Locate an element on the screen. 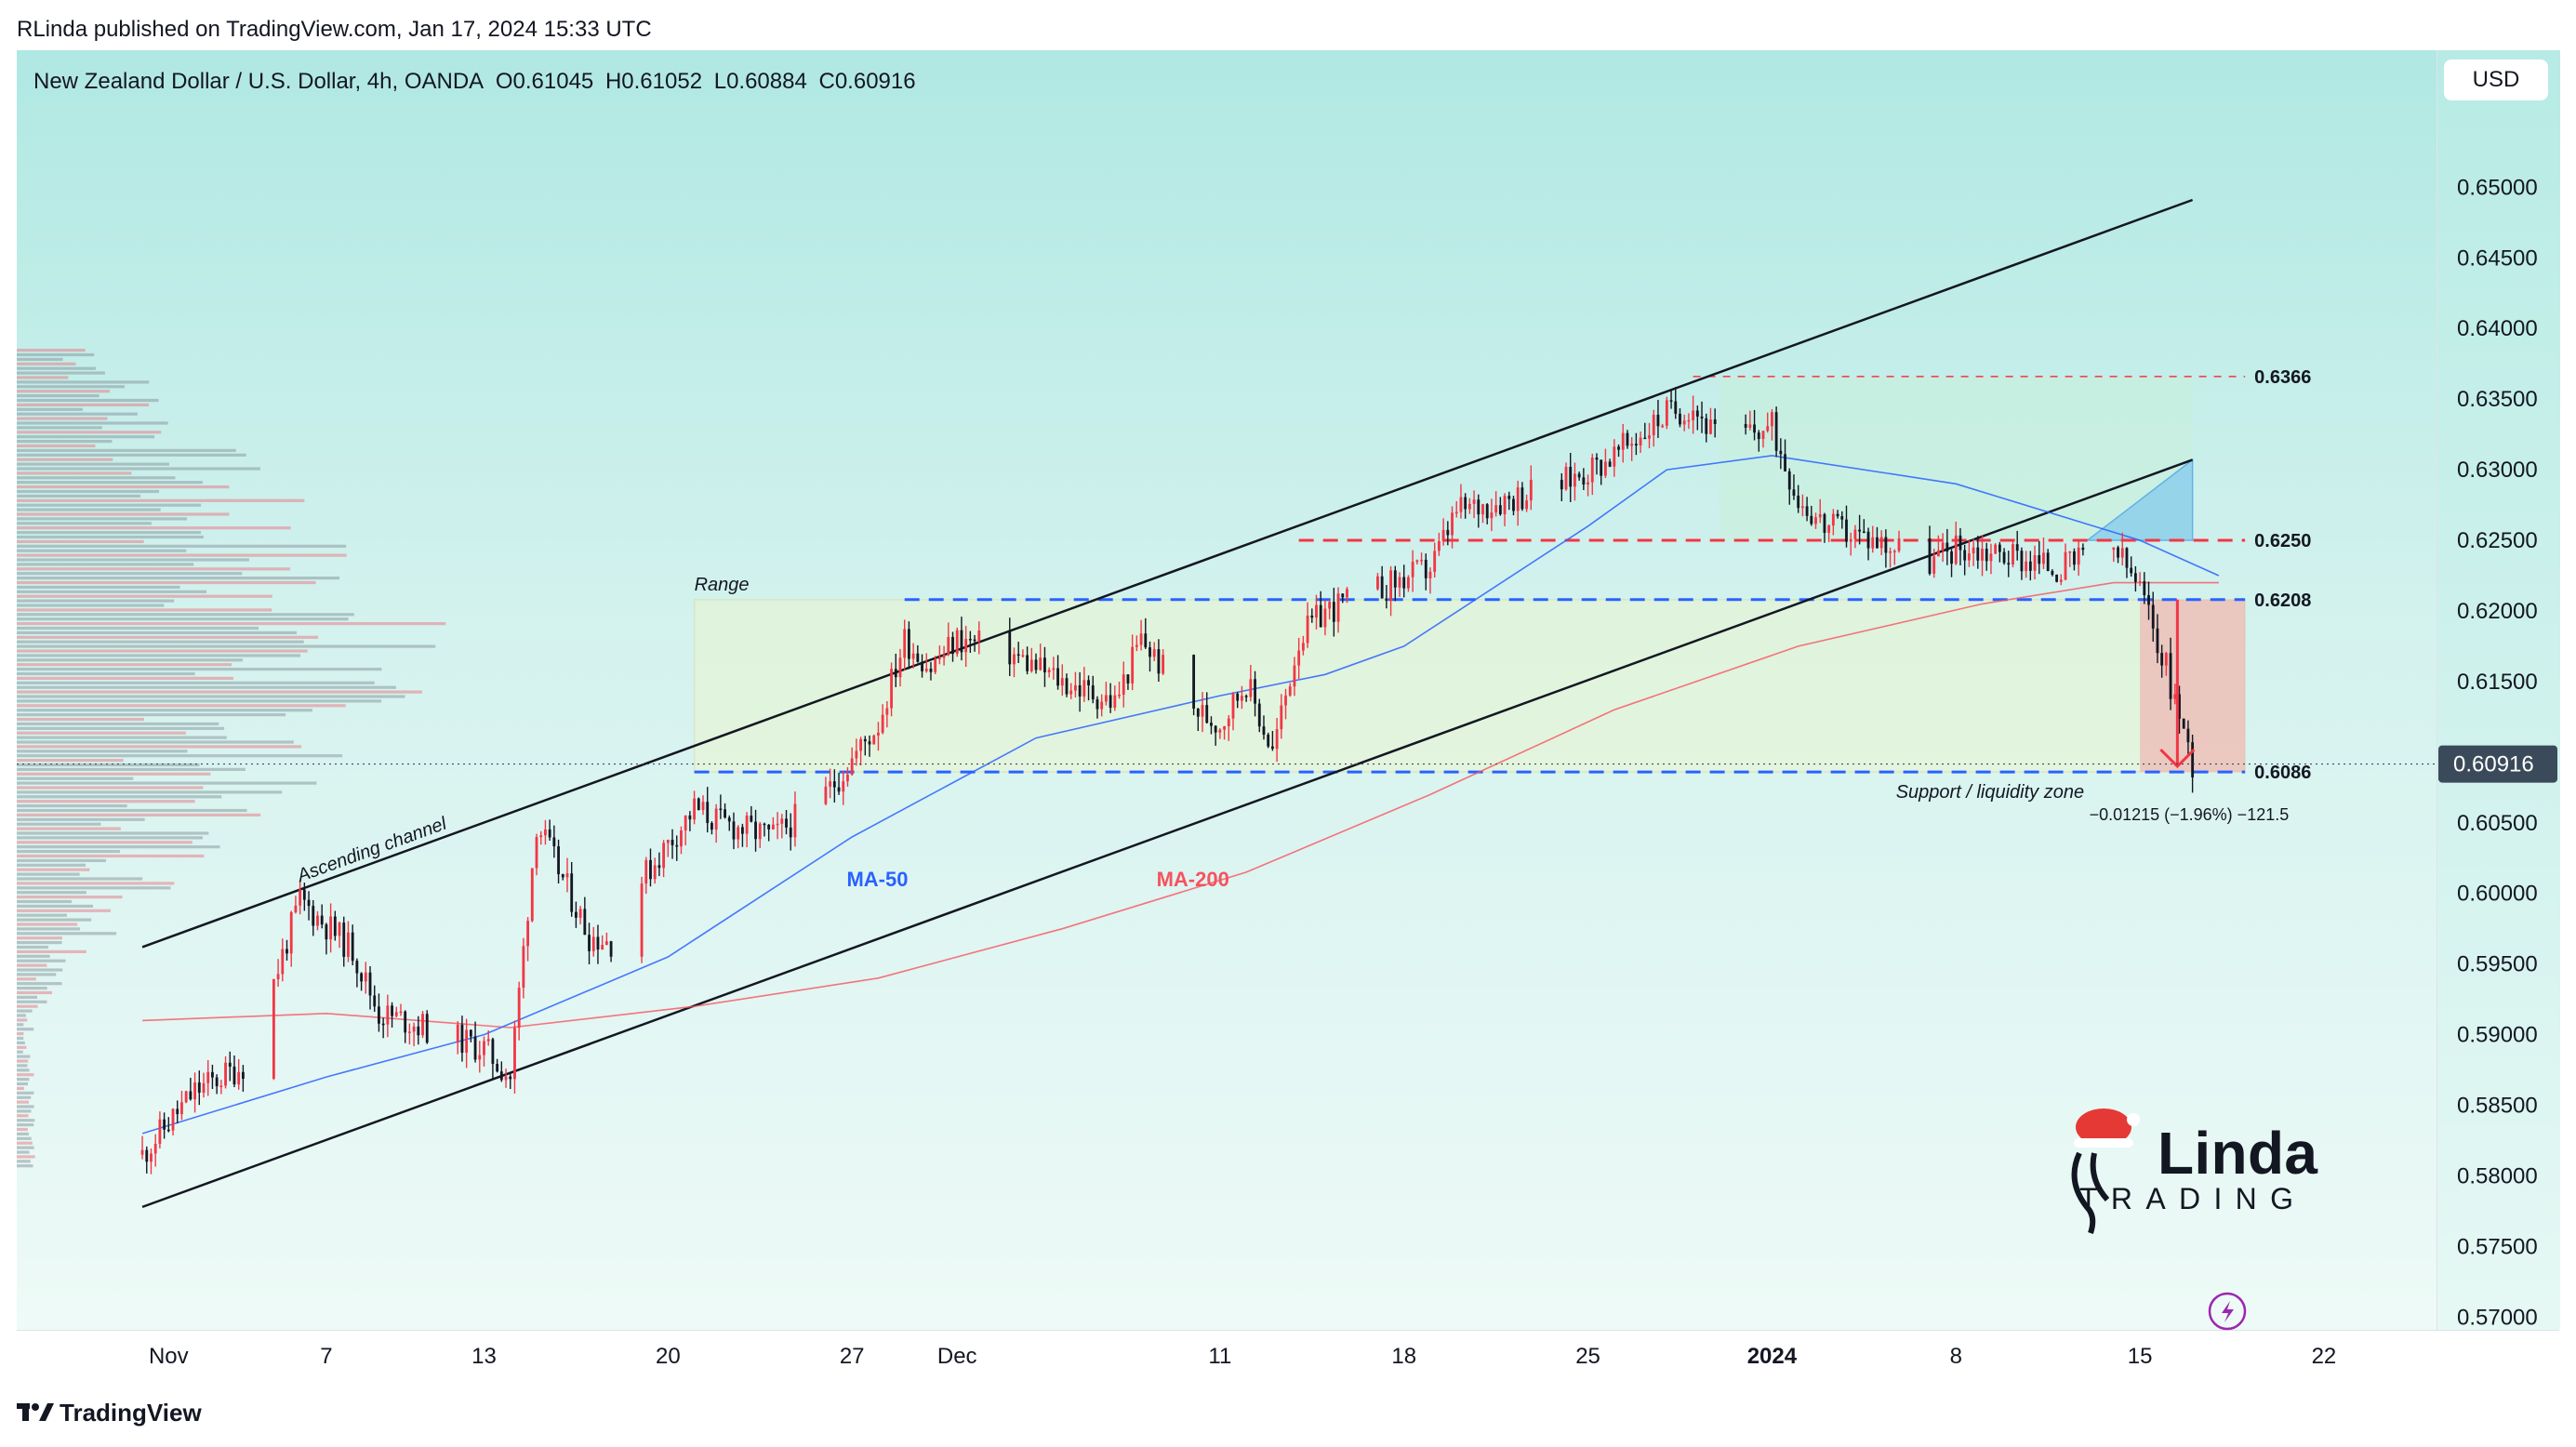 This screenshot has height=1447, width=2576. legend-low: L0.60884 is located at coordinates (760, 81).